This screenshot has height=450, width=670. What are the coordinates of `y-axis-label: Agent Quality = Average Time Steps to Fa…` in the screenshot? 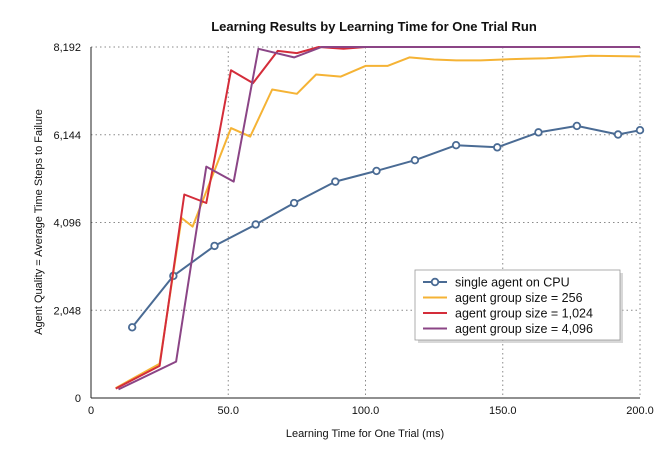 It's located at (39, 222).